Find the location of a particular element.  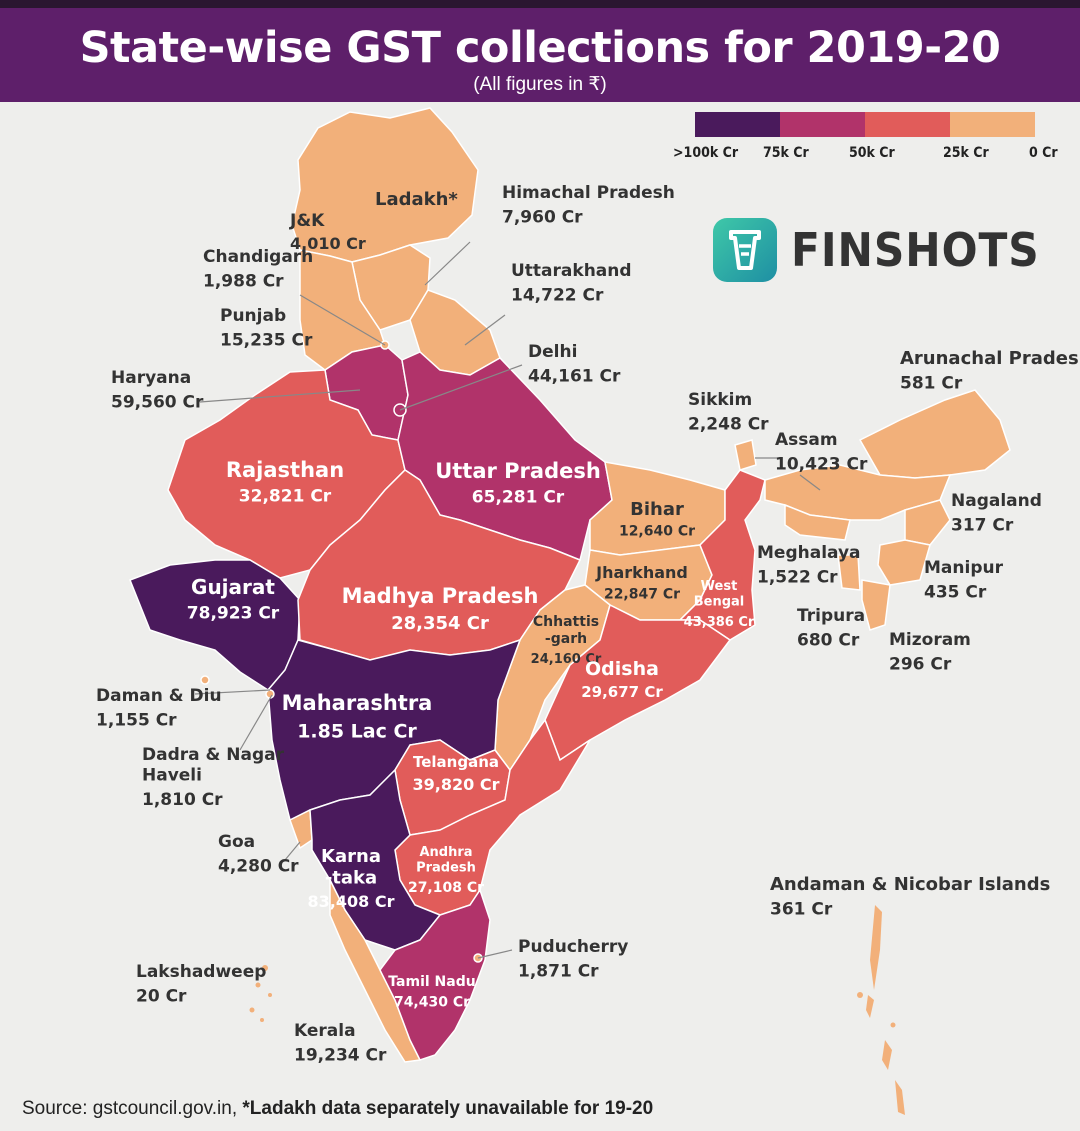

region-value-rajasthan: 32,821 Cr is located at coordinates (285, 497).